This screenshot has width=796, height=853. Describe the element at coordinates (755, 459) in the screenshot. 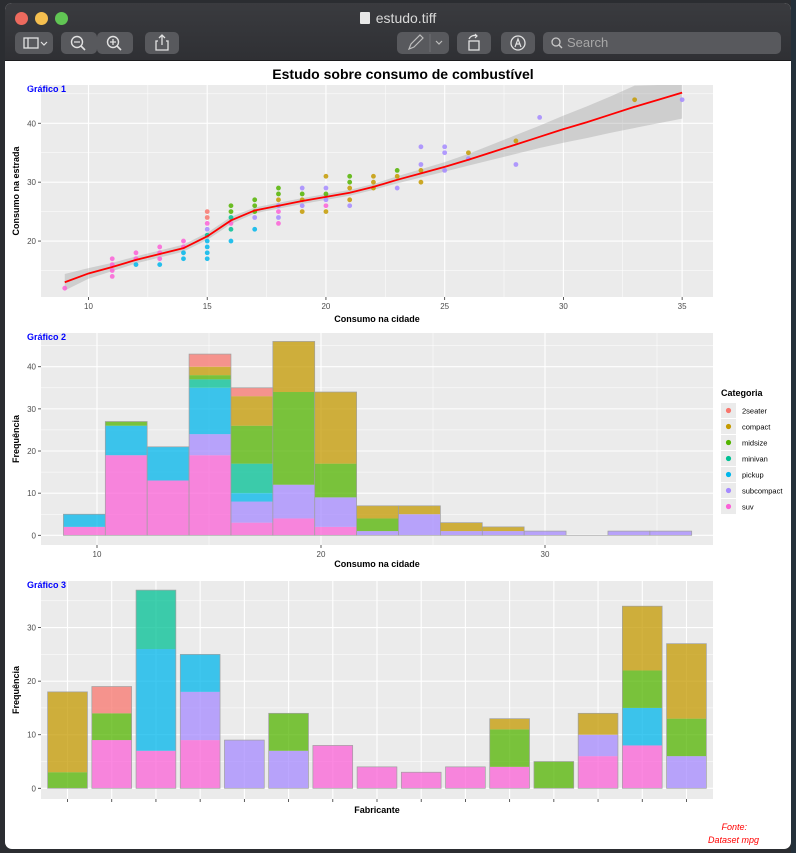

I see `legend-label: minivan` at that location.